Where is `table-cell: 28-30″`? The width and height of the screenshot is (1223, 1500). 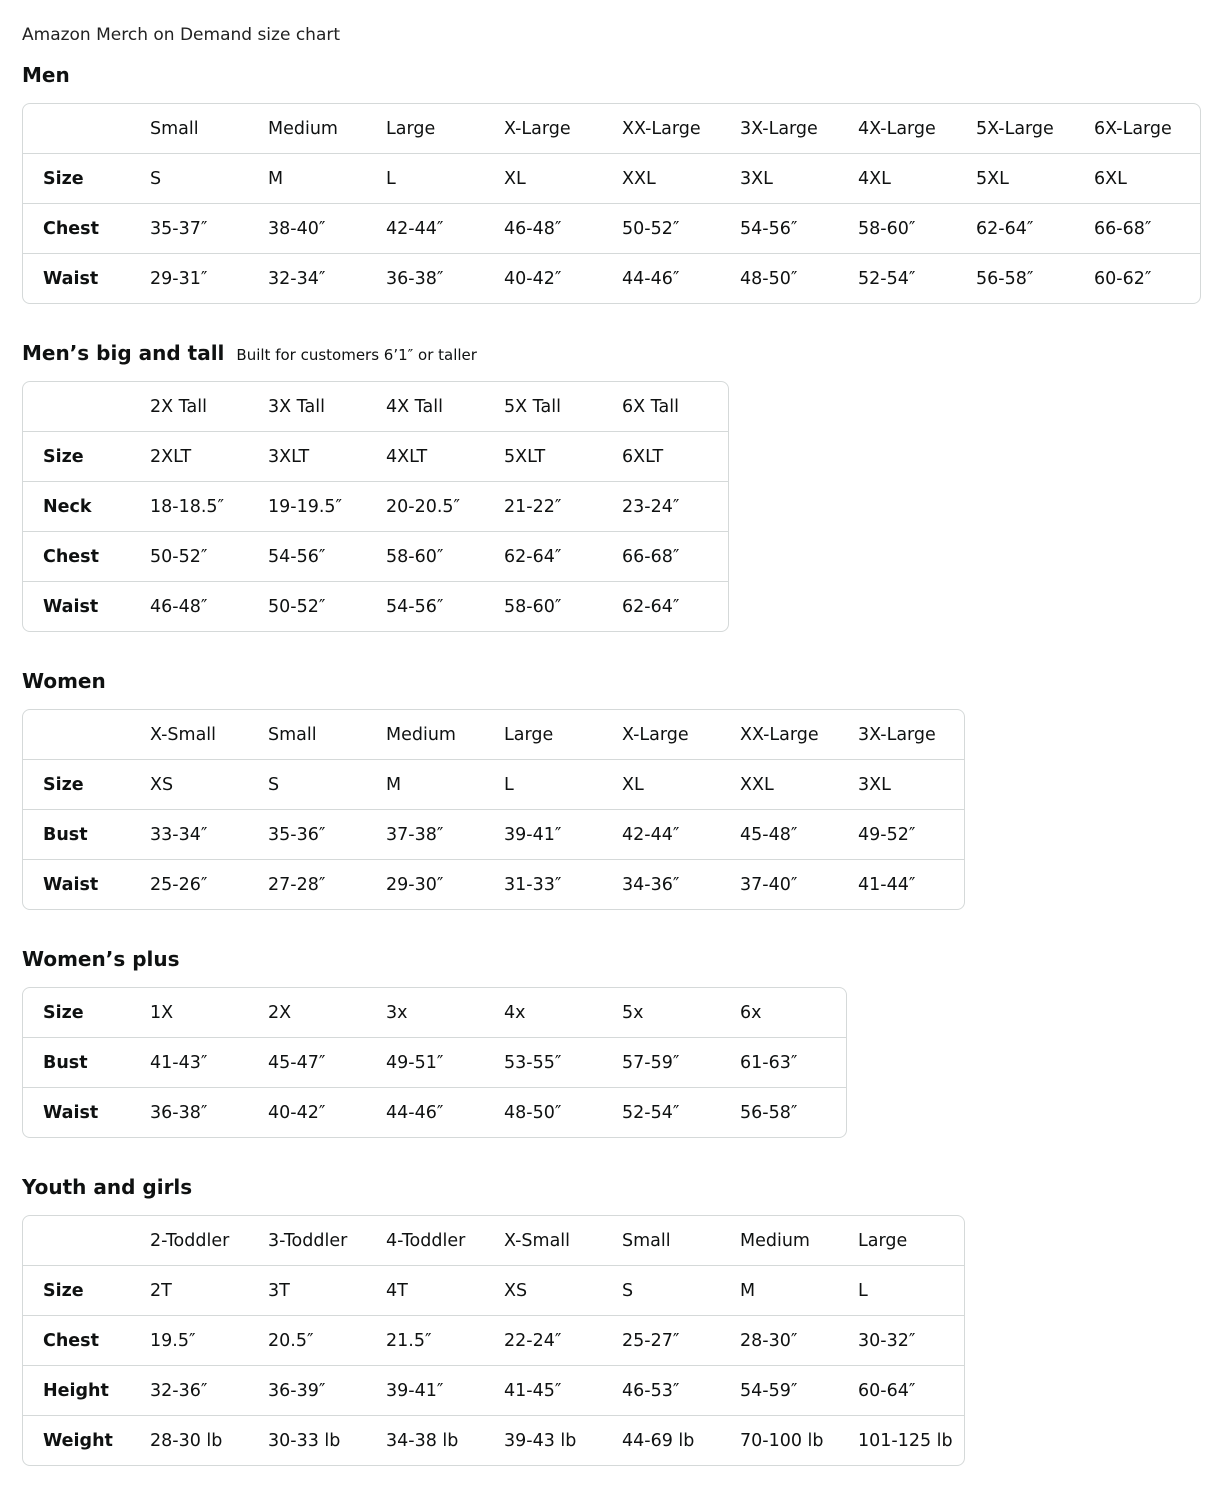
table-cell: 28-30″ is located at coordinates (799, 1340).